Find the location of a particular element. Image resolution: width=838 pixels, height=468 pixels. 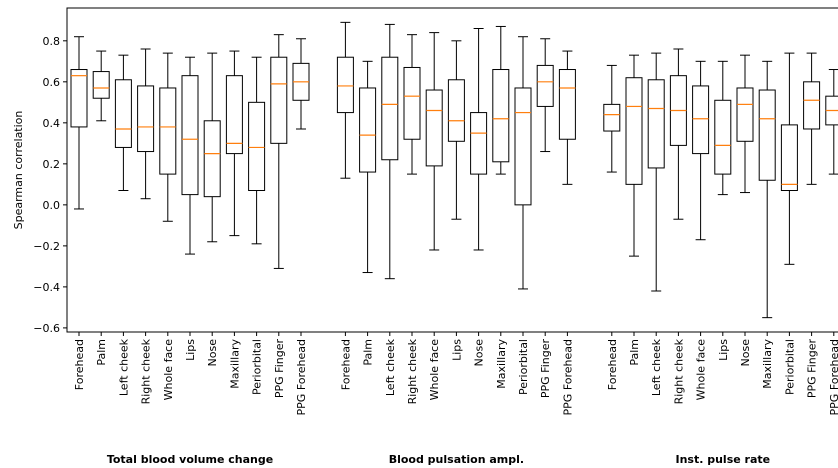

y-tick-label: −0.2 is located at coordinates (46, 246).